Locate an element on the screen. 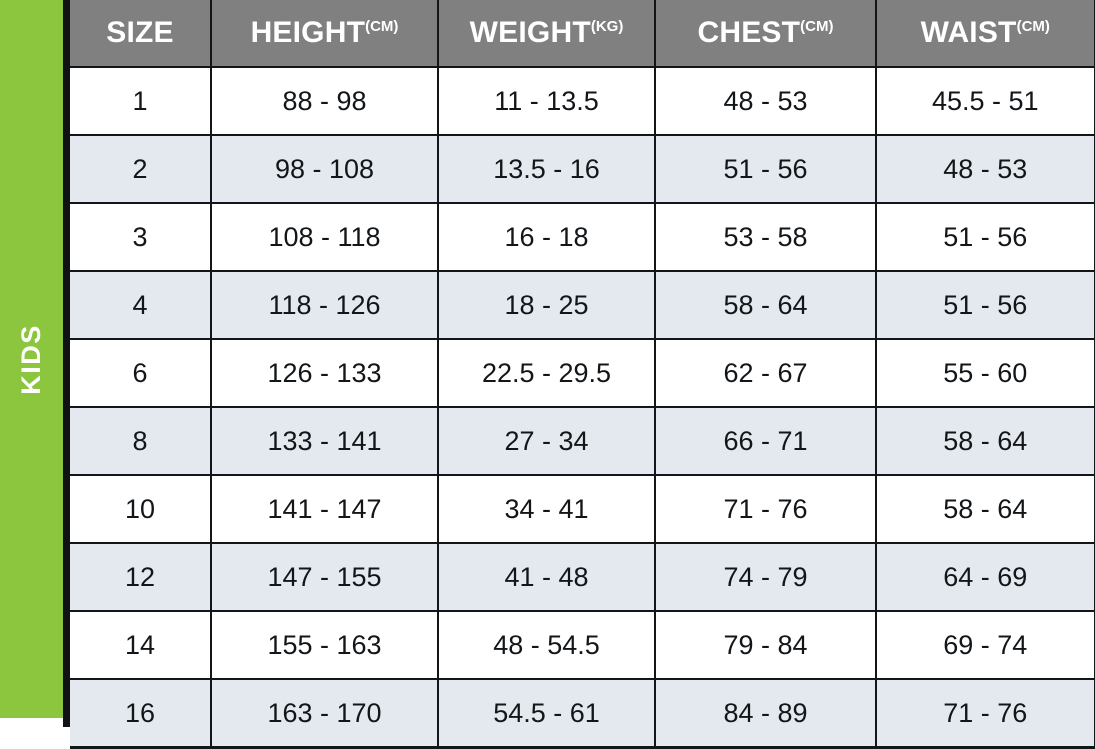 This screenshot has width=1095, height=749. category-rail: KIDS is located at coordinates (31, 359).